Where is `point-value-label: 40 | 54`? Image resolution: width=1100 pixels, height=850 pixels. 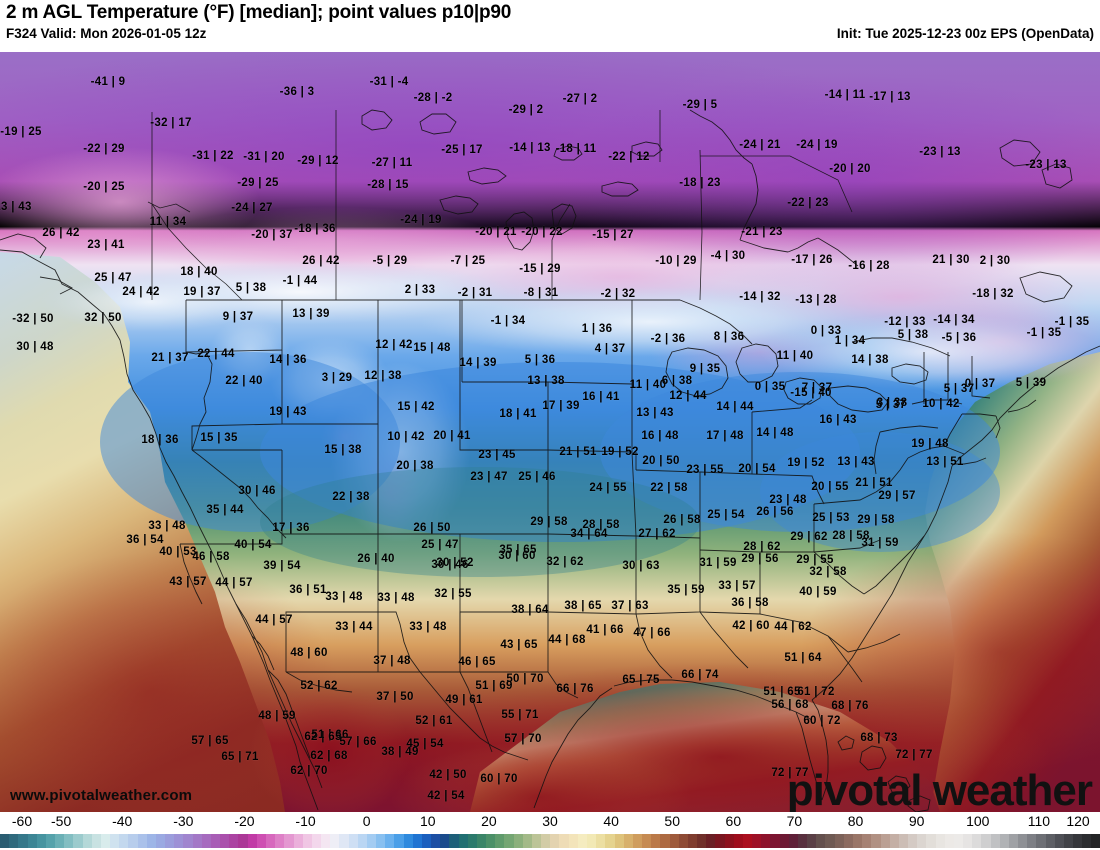
point-value-label: 40 | 54 is located at coordinates (253, 545).